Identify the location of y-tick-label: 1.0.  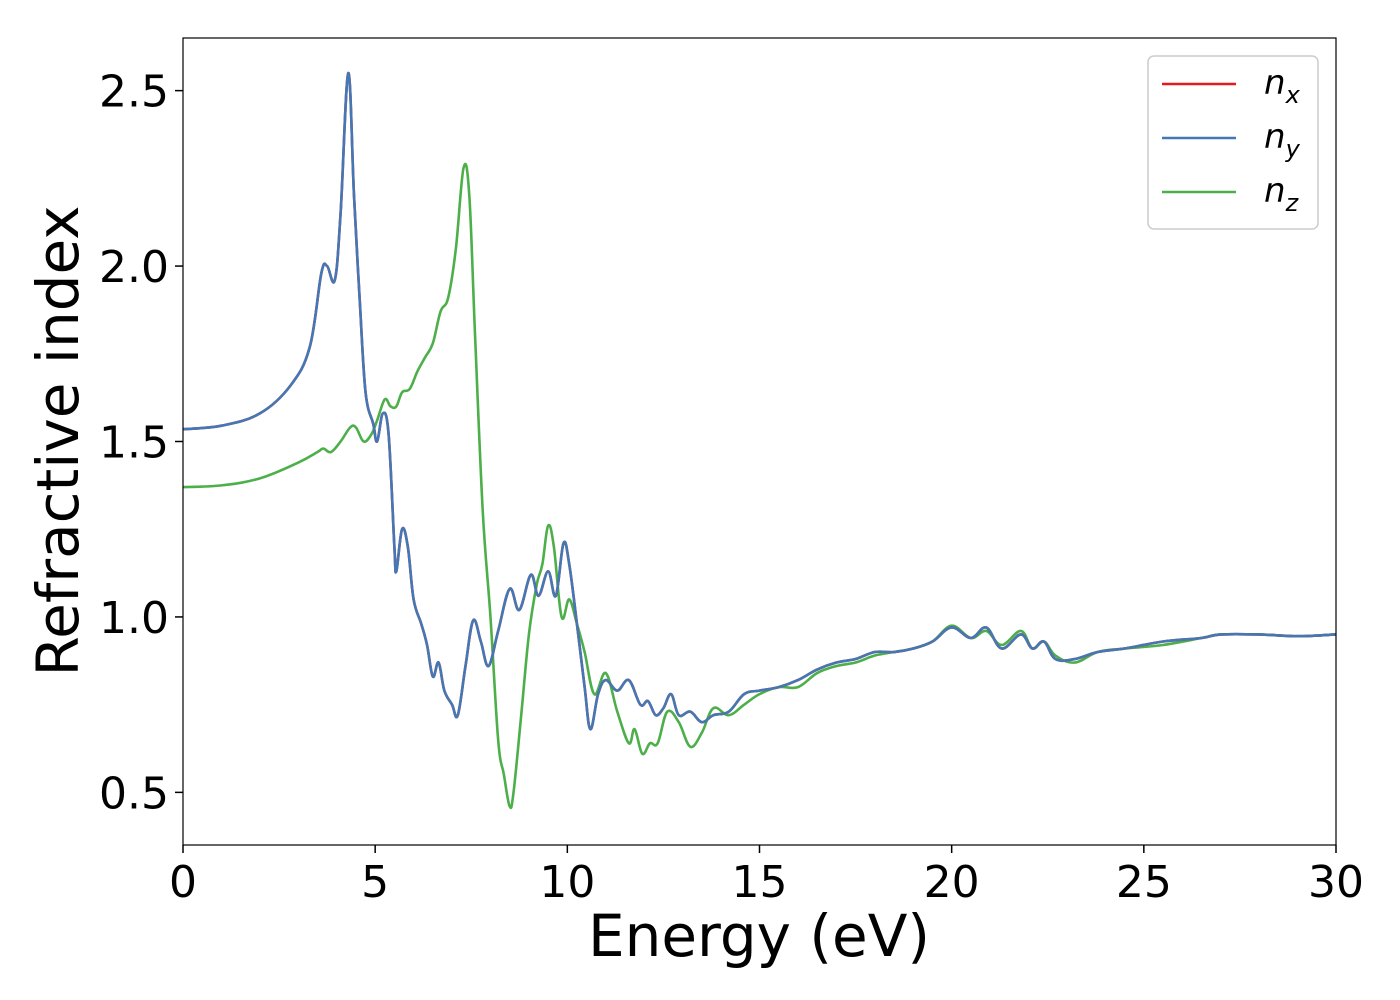
(134, 618).